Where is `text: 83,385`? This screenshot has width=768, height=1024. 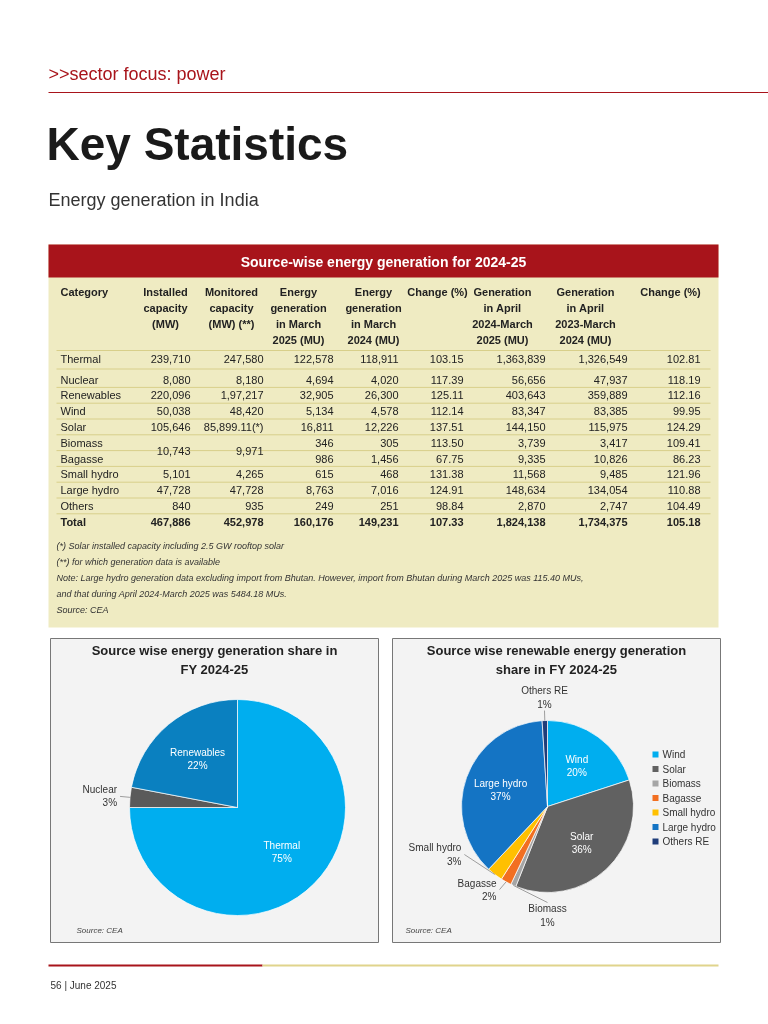
text: 83,385 is located at coordinates (610, 411).